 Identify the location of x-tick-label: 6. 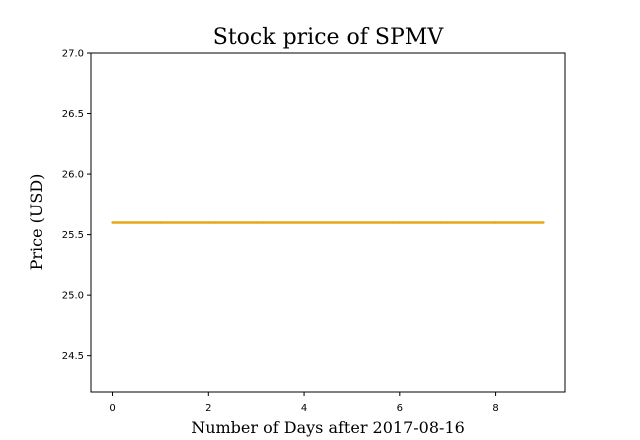
(400, 408).